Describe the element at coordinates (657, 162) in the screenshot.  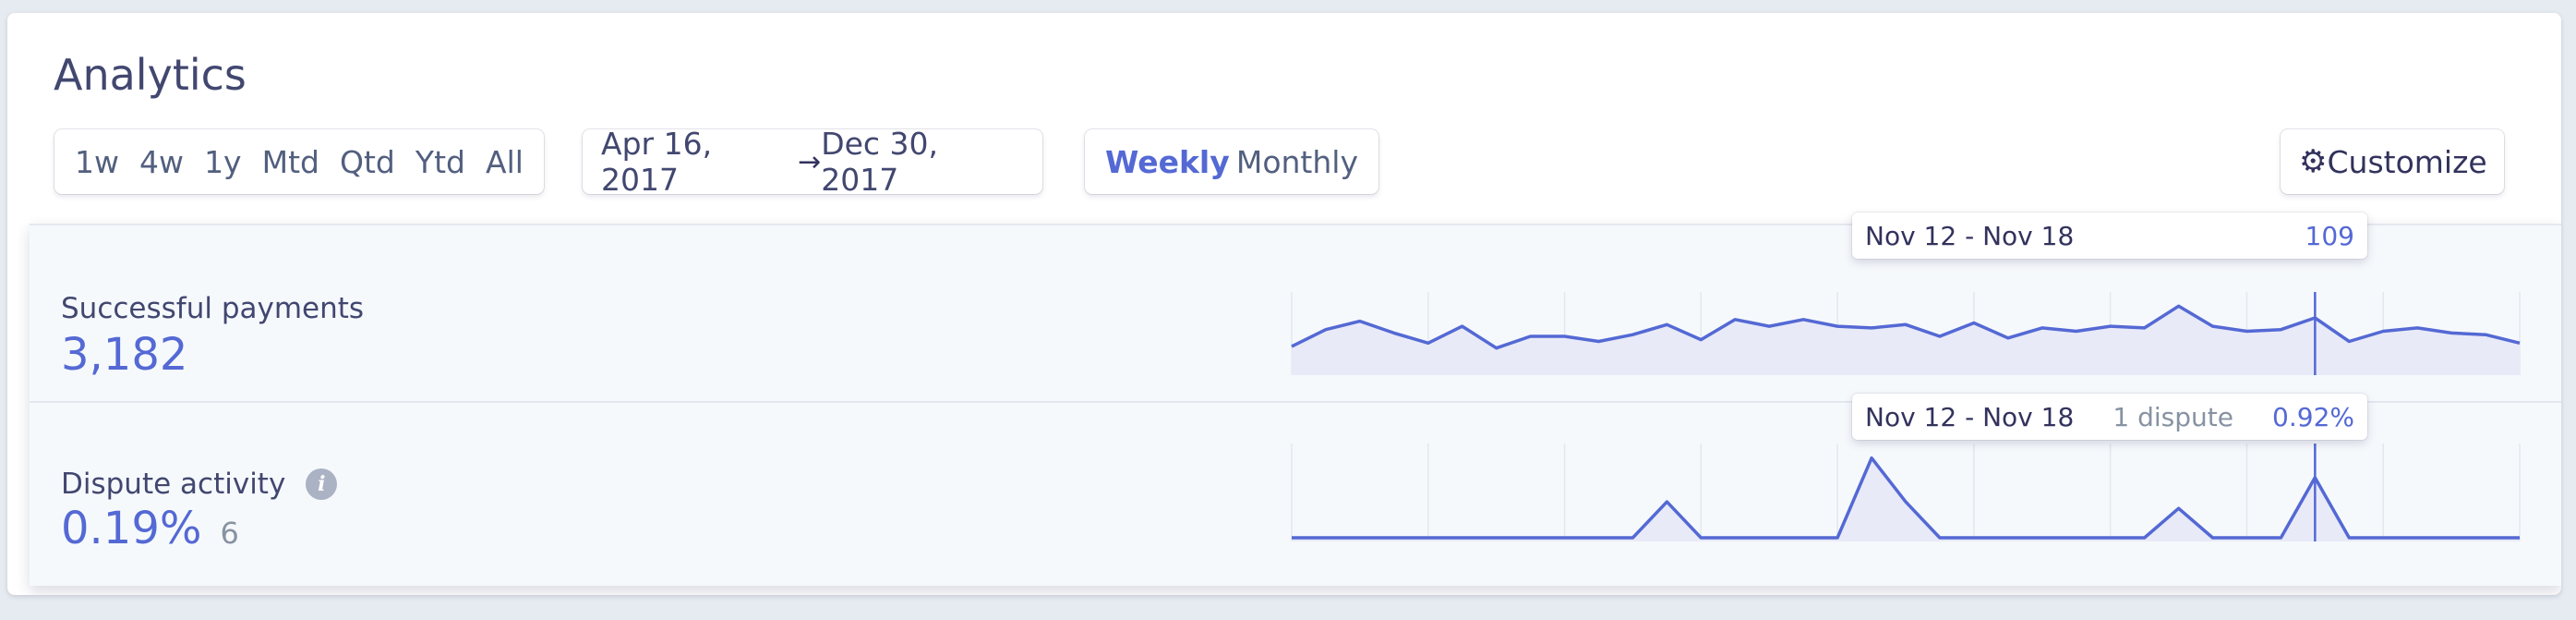
I see `date-start: Apr 16, 2017` at that location.